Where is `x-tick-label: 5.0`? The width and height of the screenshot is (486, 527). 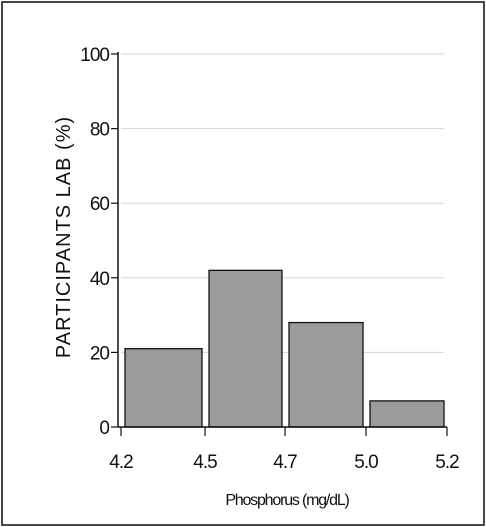
x-tick-label: 5.0 is located at coordinates (366, 462).